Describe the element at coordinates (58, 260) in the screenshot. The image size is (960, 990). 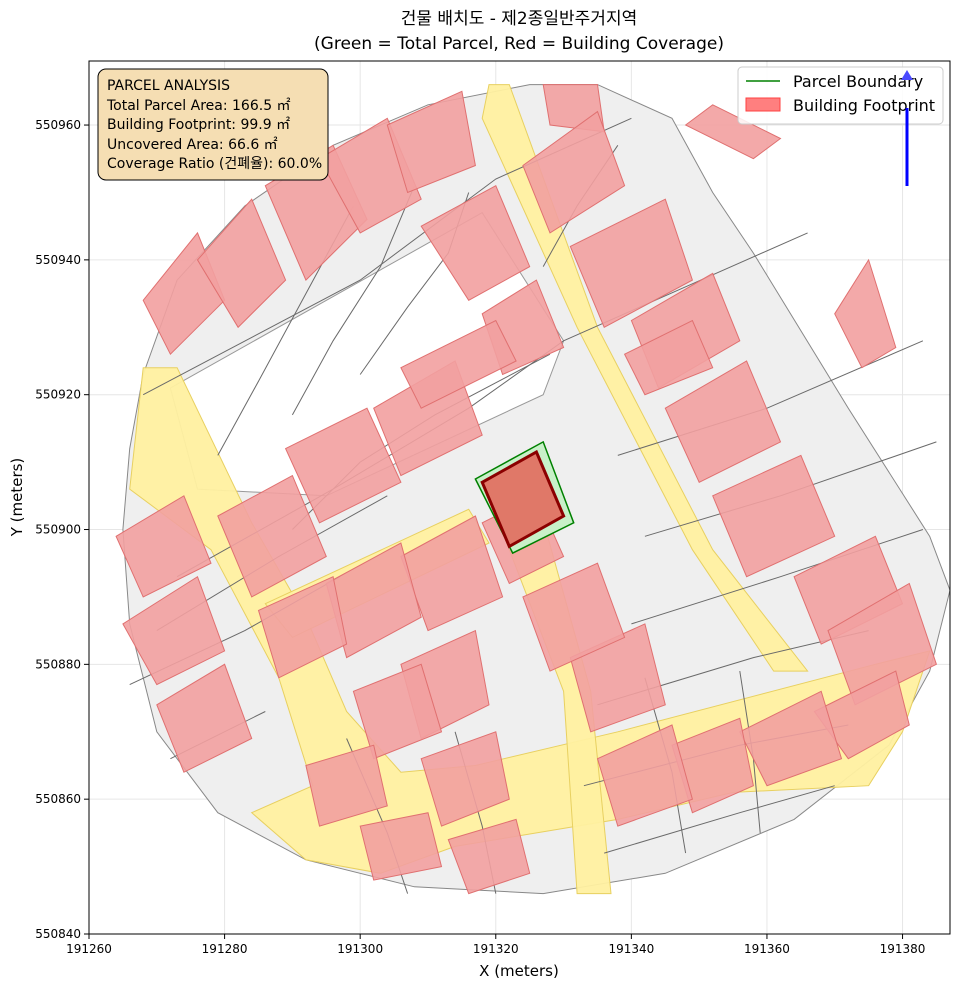
I see `y-tick-label: 550940` at that location.